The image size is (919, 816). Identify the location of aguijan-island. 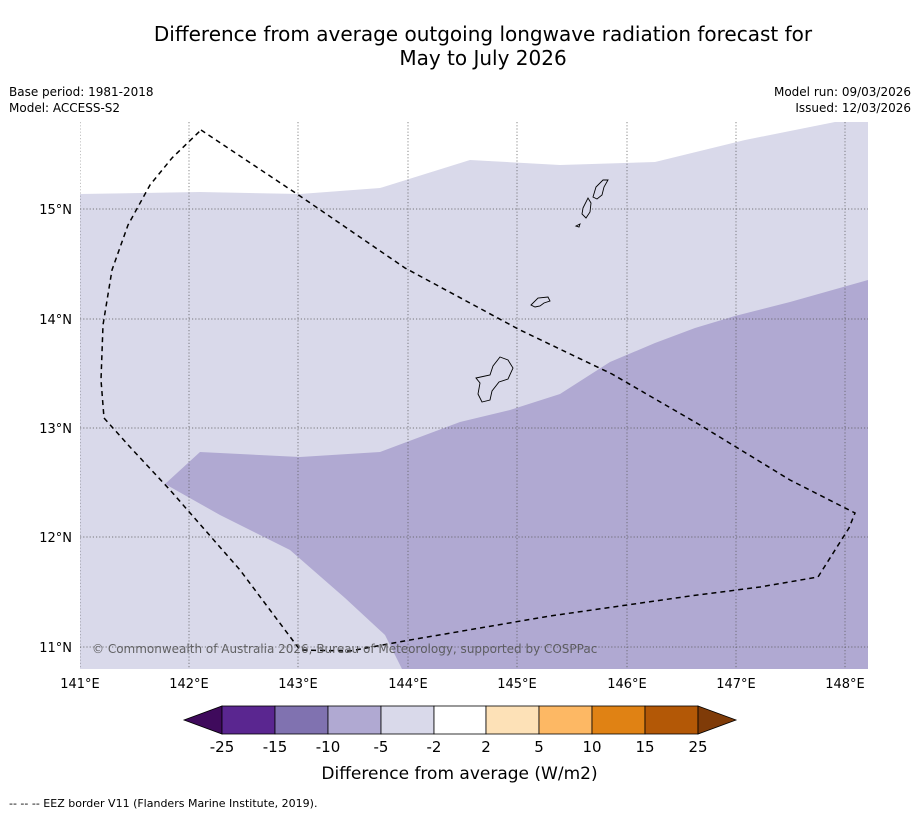
(577, 225).